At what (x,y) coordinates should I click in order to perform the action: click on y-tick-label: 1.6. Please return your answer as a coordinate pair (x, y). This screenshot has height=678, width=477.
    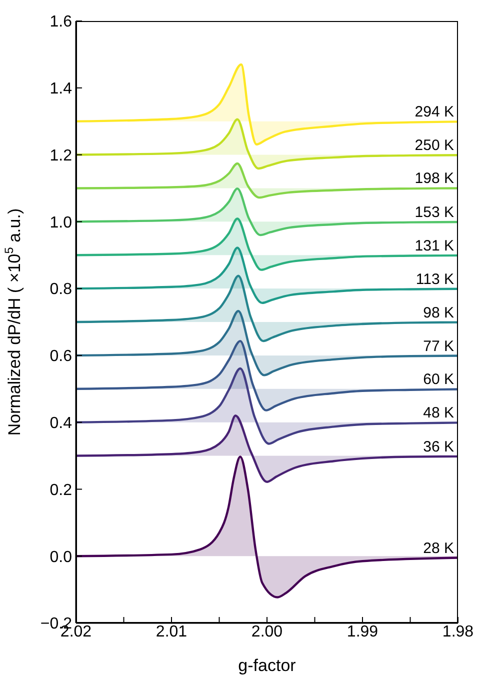
    Looking at the image, I should click on (61, 22).